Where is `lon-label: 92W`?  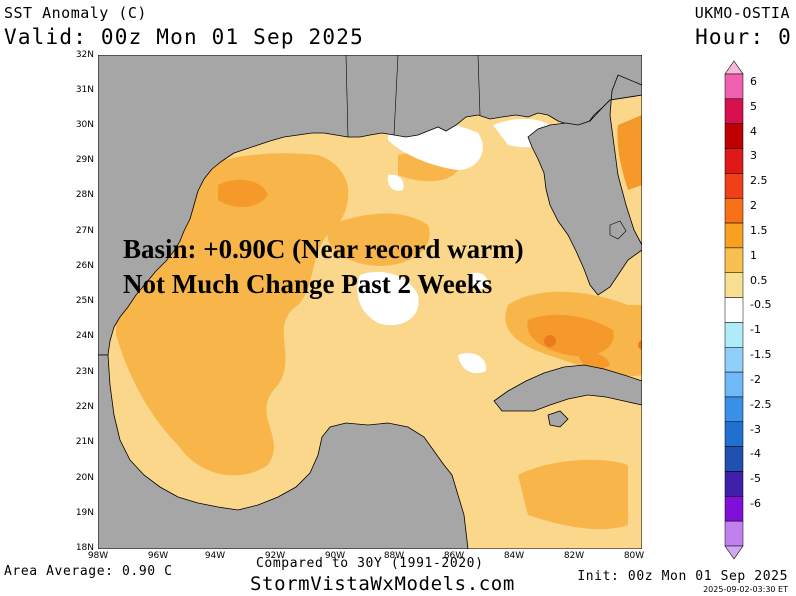
lon-label: 92W is located at coordinates (275, 556).